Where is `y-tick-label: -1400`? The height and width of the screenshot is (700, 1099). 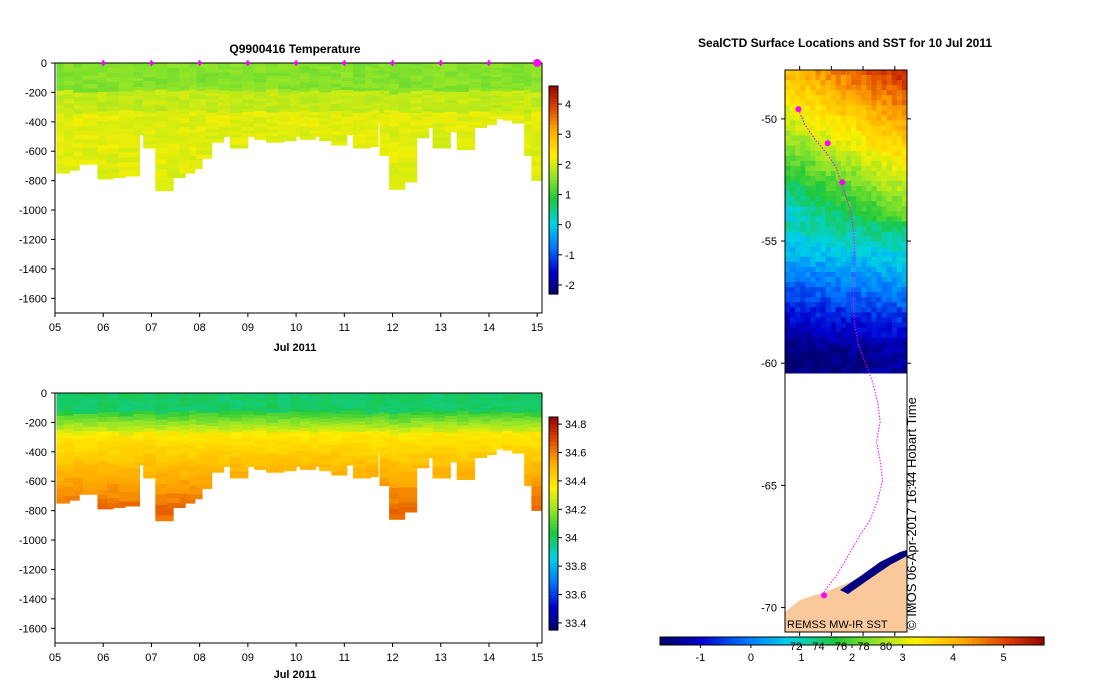
y-tick-label: -1400 is located at coordinates (33, 600).